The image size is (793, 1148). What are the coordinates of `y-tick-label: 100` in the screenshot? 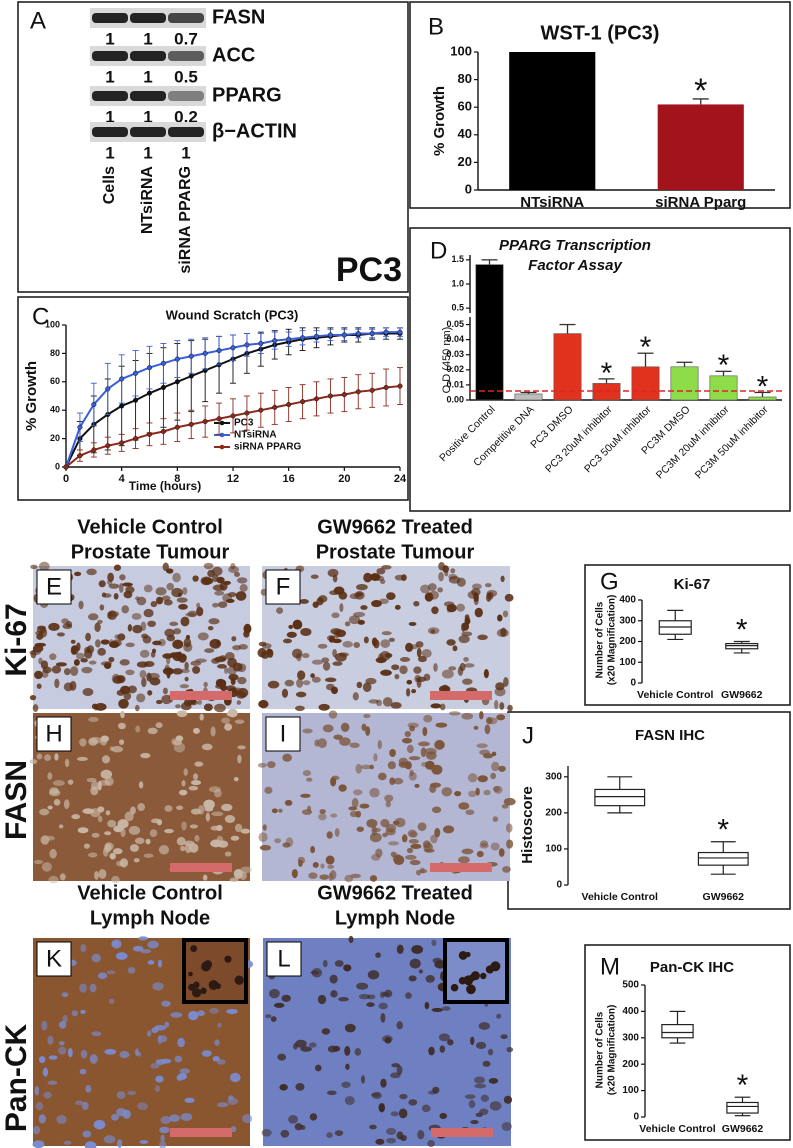 It's located at (627, 662).